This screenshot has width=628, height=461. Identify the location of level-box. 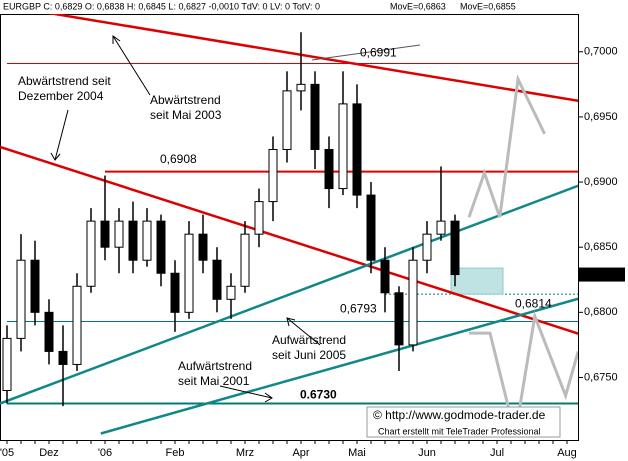
(477, 281).